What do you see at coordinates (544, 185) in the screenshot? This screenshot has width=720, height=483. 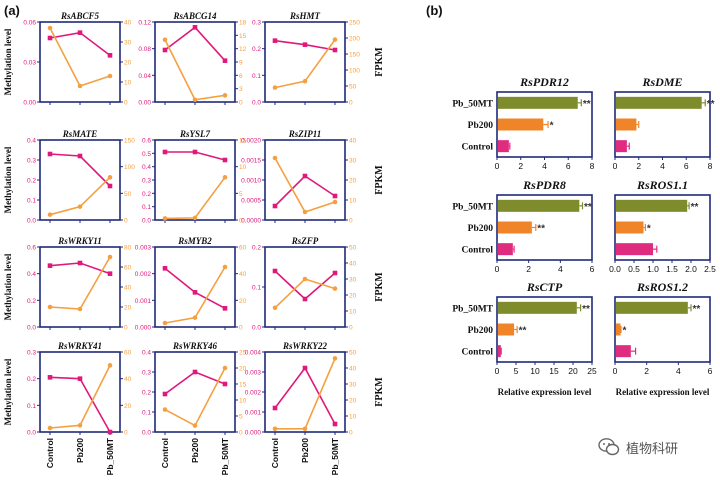 I see `chart-title: RsPDR8` at bounding box center [544, 185].